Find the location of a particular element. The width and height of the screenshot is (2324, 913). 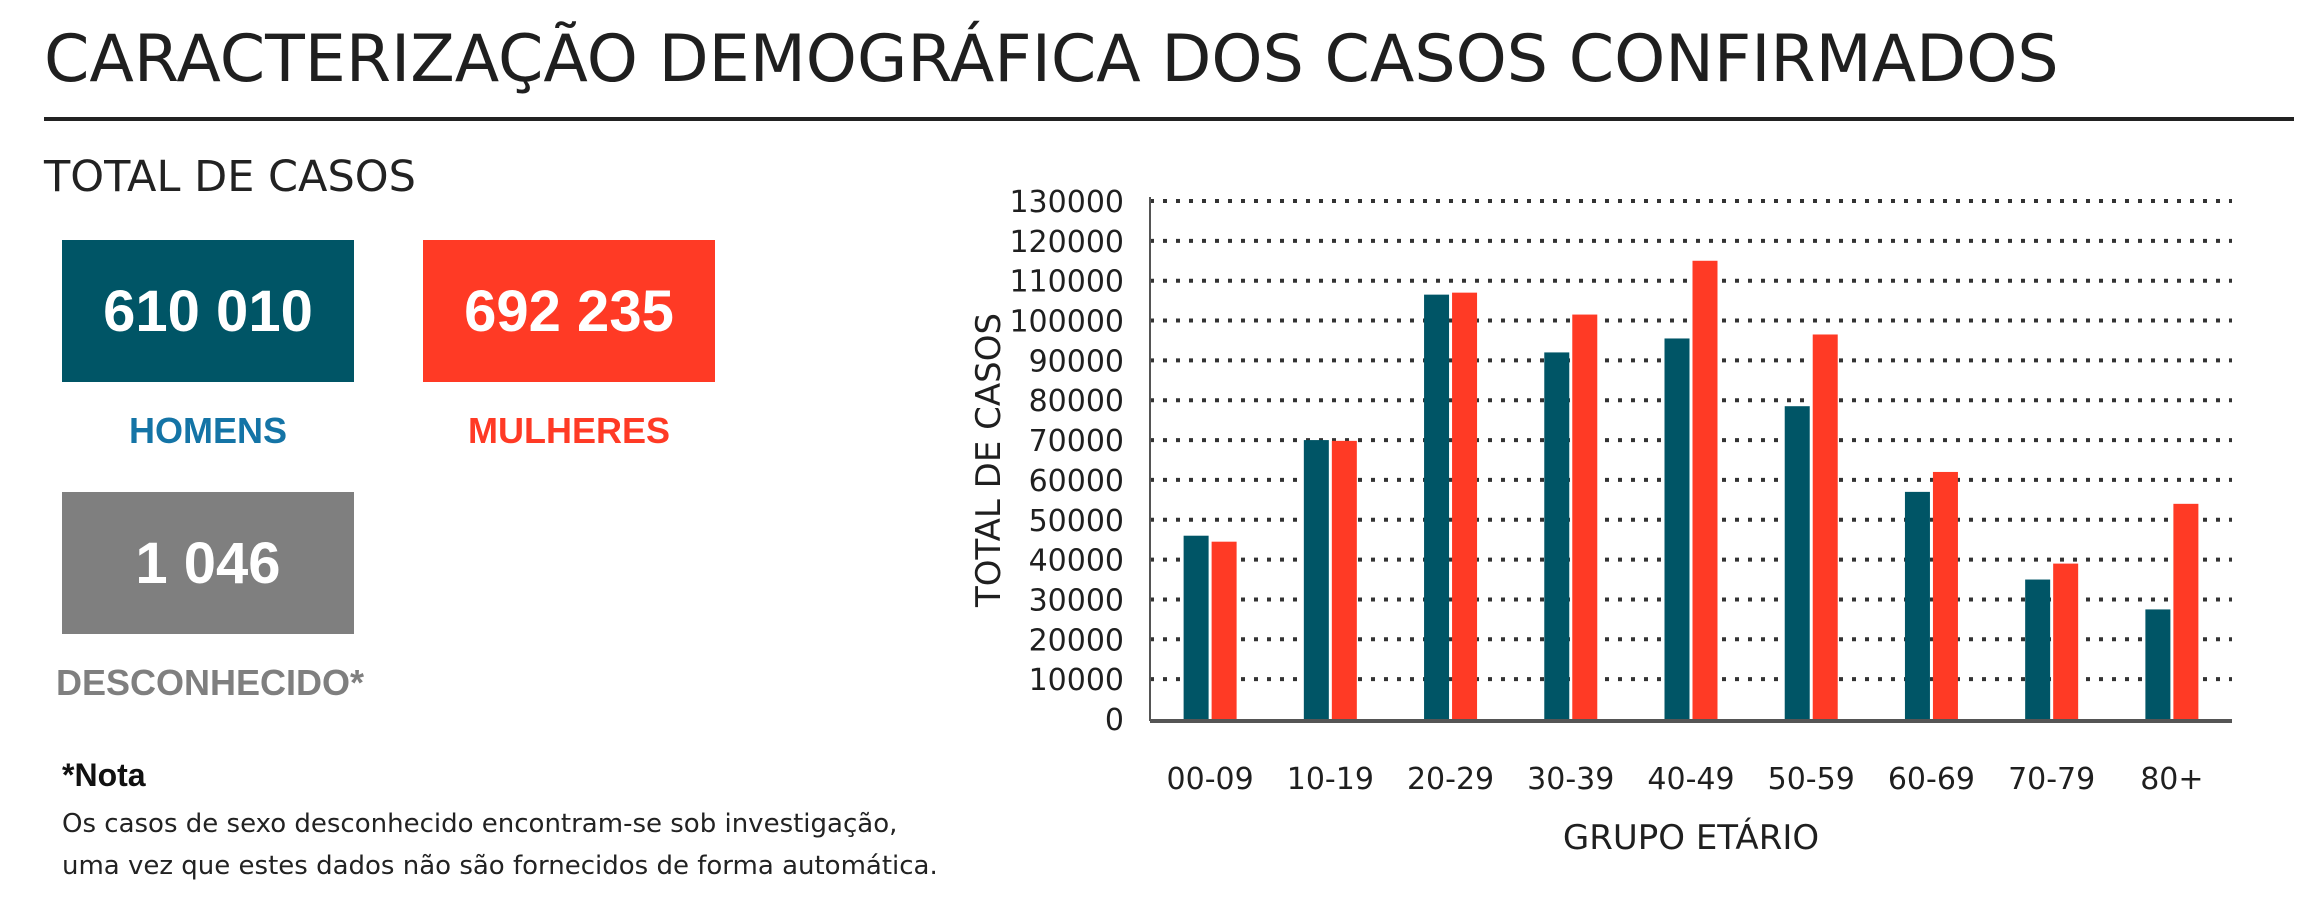

y-tick-label: 100000 is located at coordinates (1066, 322).